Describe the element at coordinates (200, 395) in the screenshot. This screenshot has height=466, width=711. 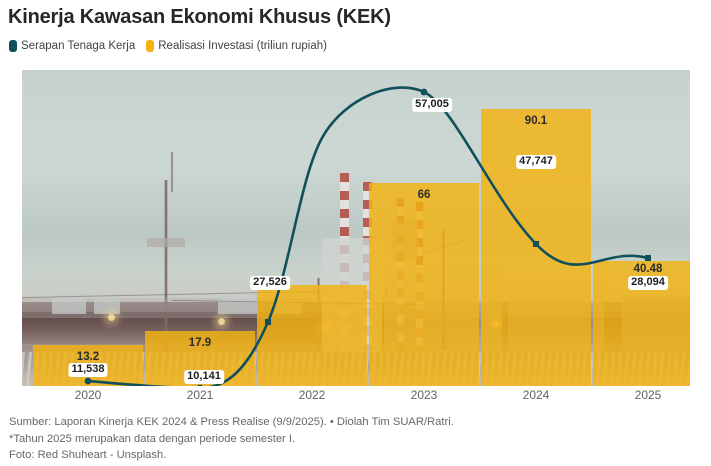
I see `x-tick-2021: 2021` at that location.